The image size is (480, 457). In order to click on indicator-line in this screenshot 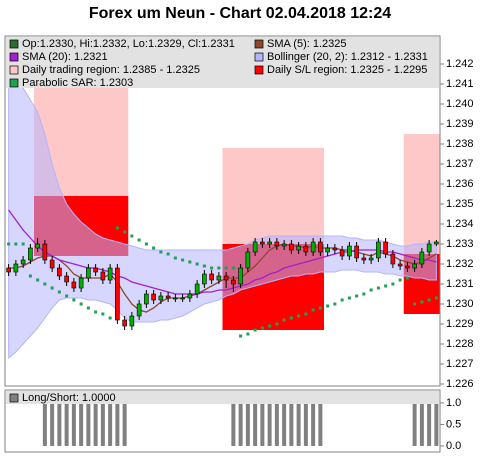, I will do `click(222, 278)`.